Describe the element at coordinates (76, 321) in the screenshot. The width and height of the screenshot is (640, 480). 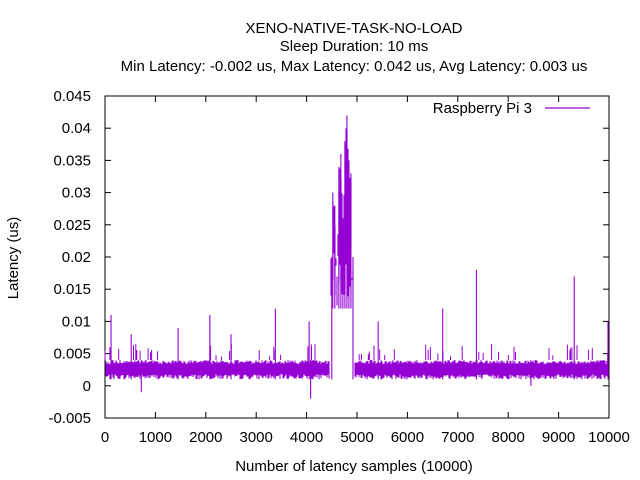
I see `y-tick-label: 0.01` at that location.